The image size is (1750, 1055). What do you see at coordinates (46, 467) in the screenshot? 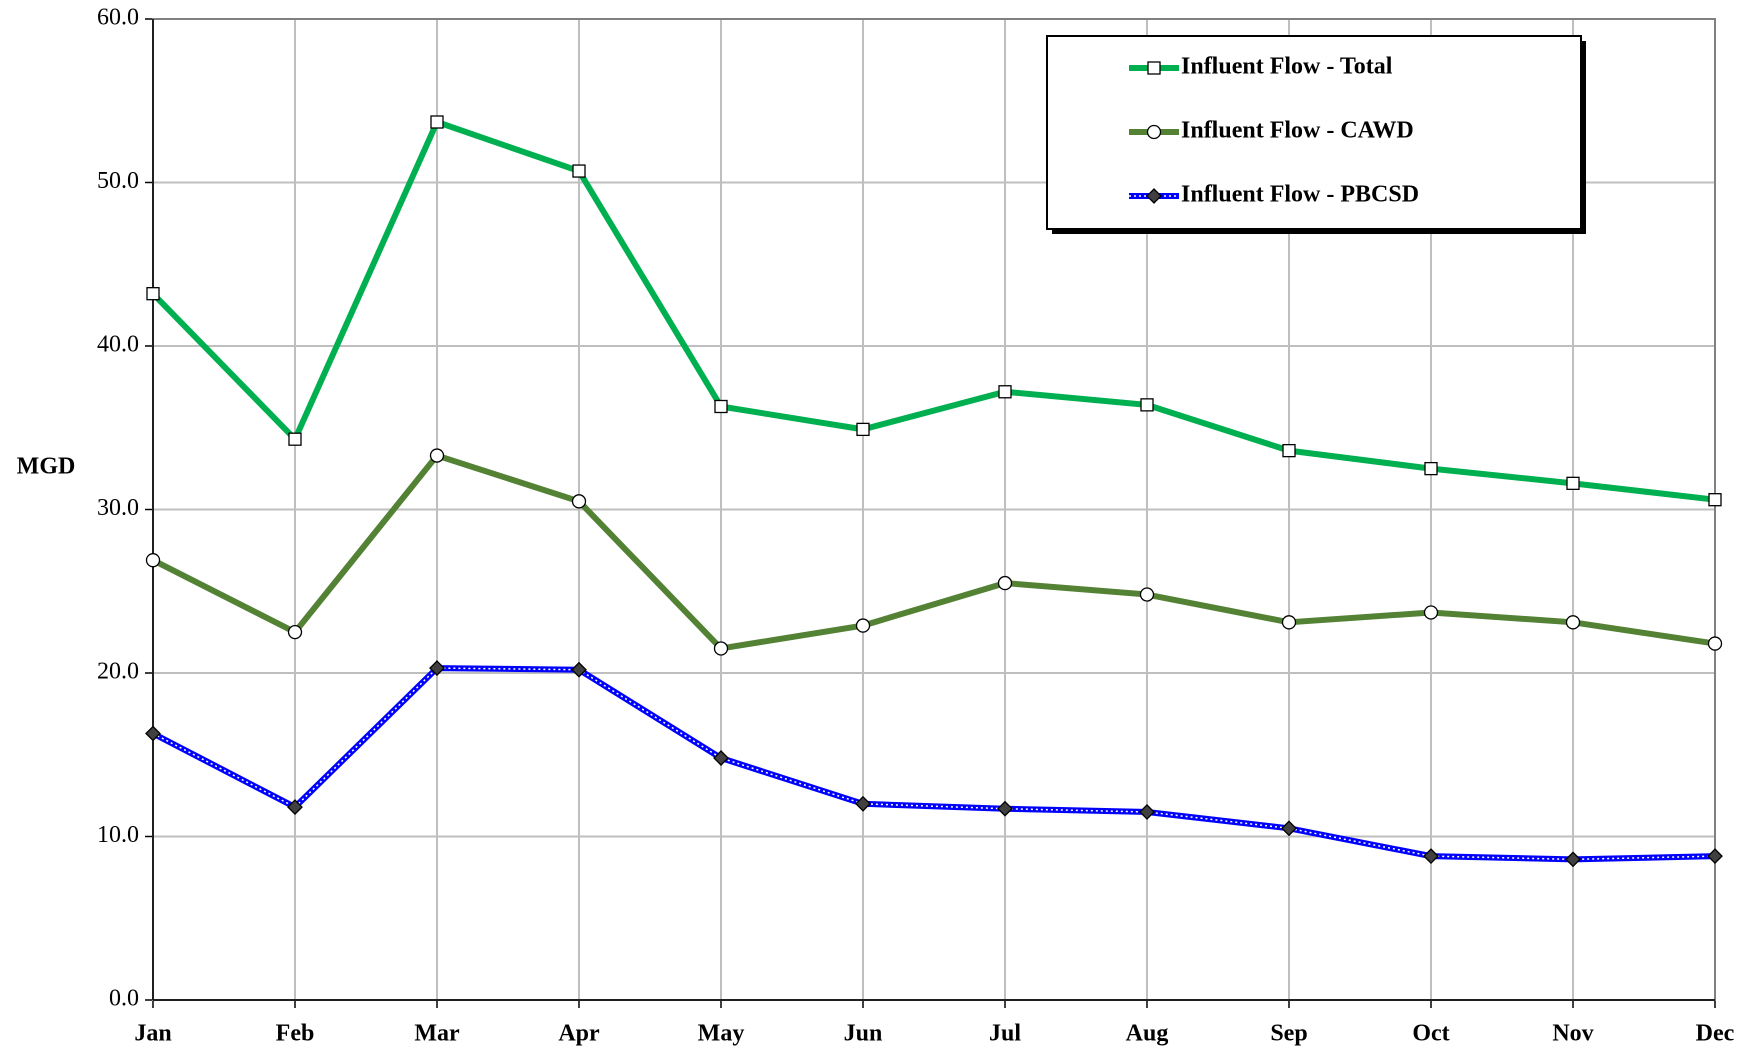
I see `y-axis-label: MGD` at bounding box center [46, 467].